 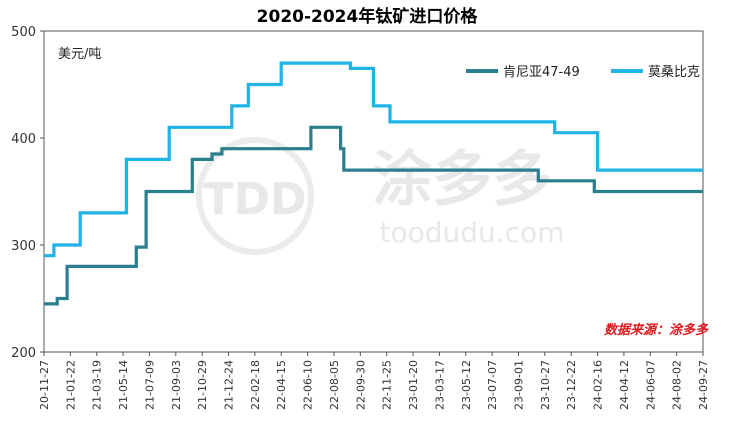 I want to click on watermark-url: toodudu.com, so click(x=472, y=232).